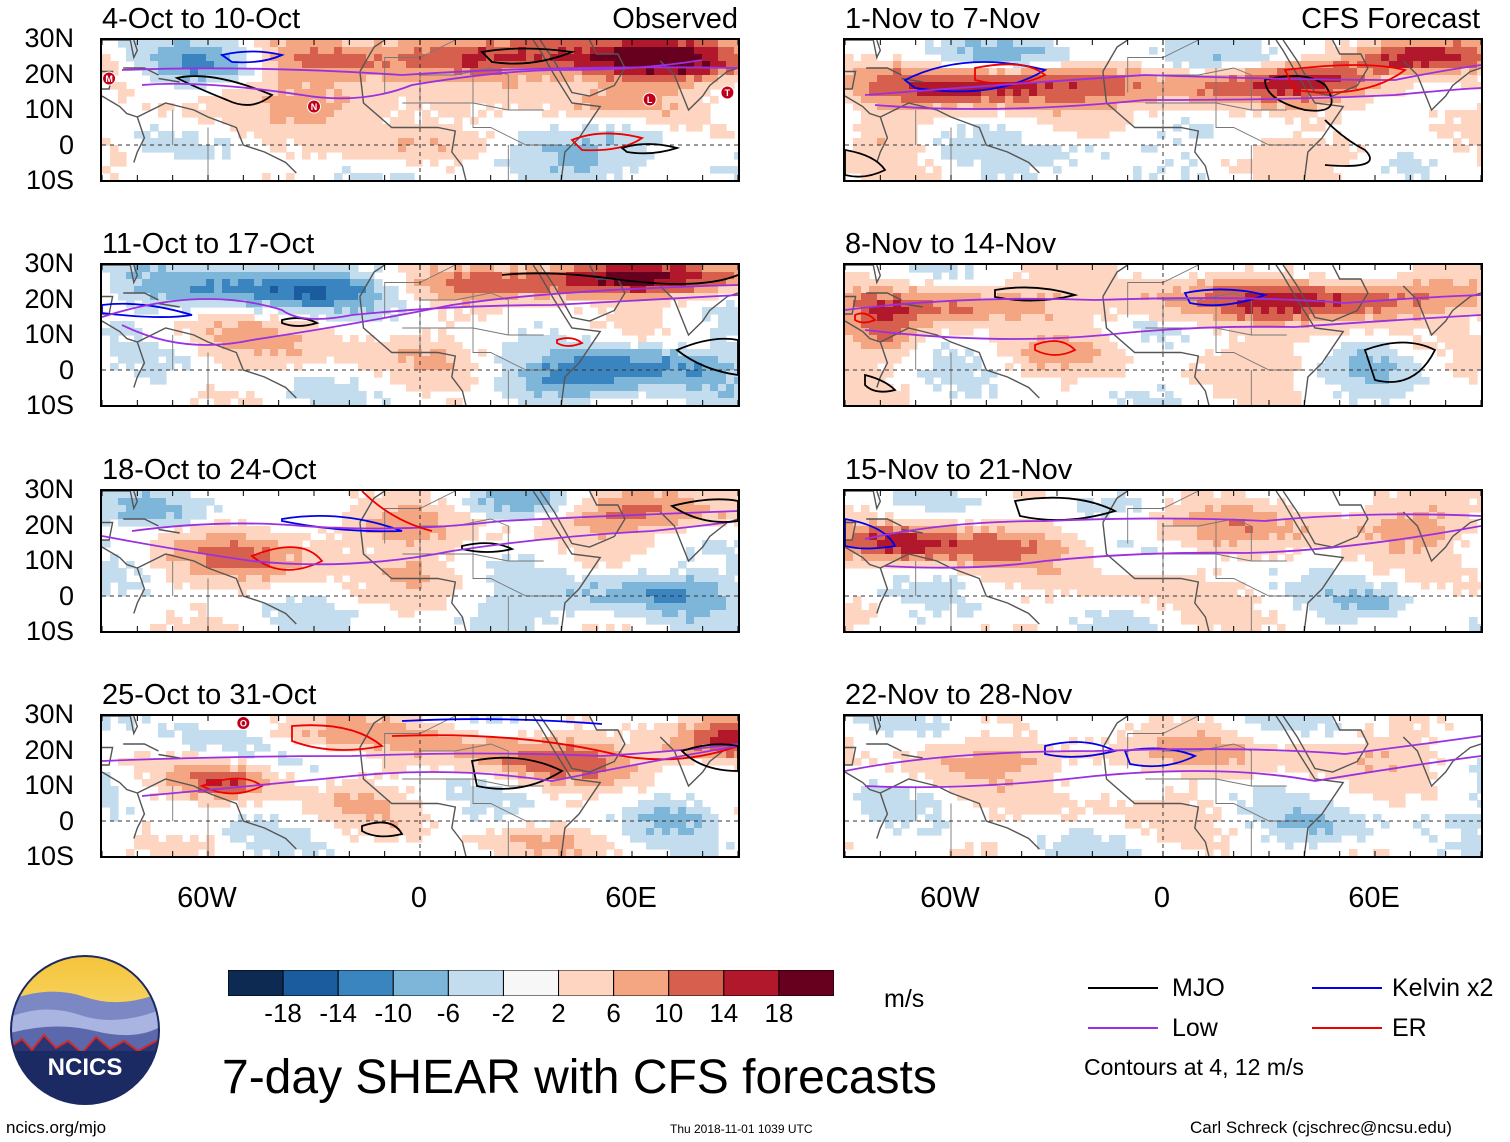  I want to click on coastline, so click(582, 68).